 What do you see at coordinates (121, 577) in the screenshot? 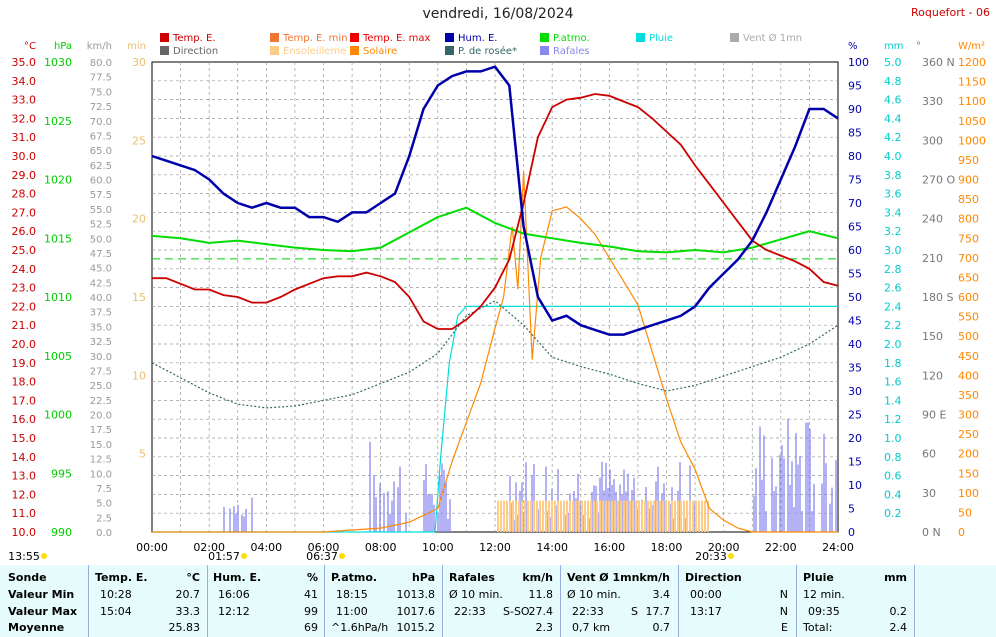
I see `temp-head: Temp. E.` at bounding box center [121, 577].